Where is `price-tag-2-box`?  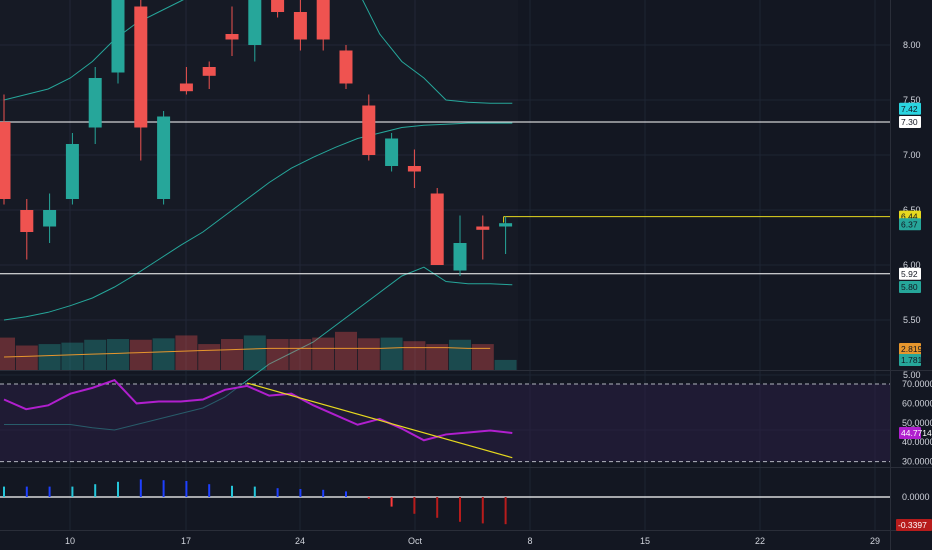 price-tag-2-box is located at coordinates (910, 224).